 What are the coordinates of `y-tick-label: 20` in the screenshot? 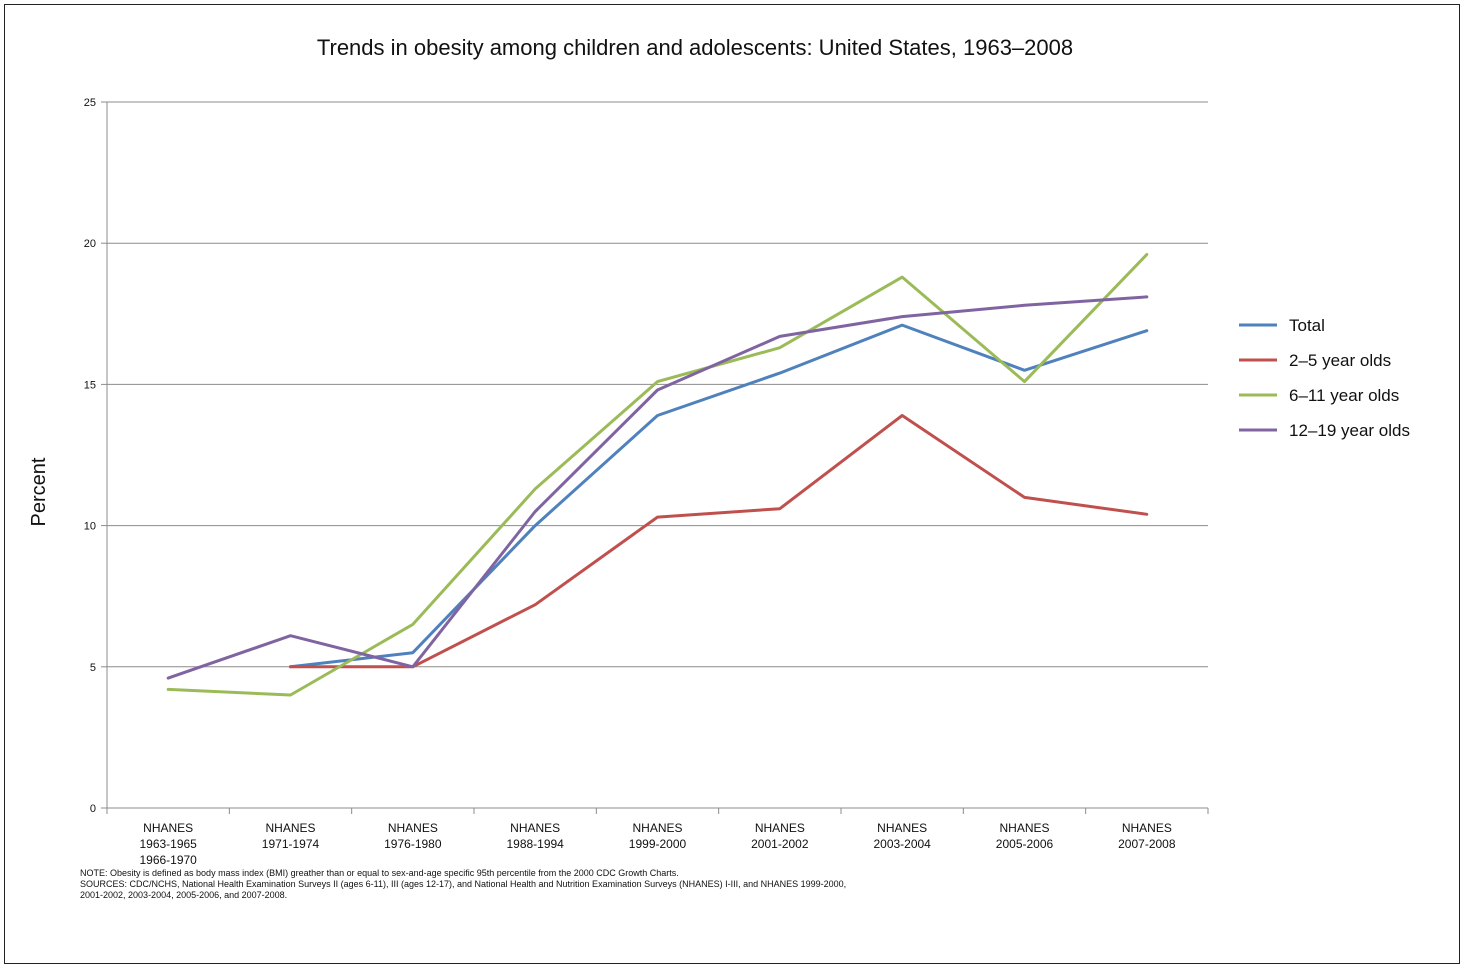 It's located at (90, 244).